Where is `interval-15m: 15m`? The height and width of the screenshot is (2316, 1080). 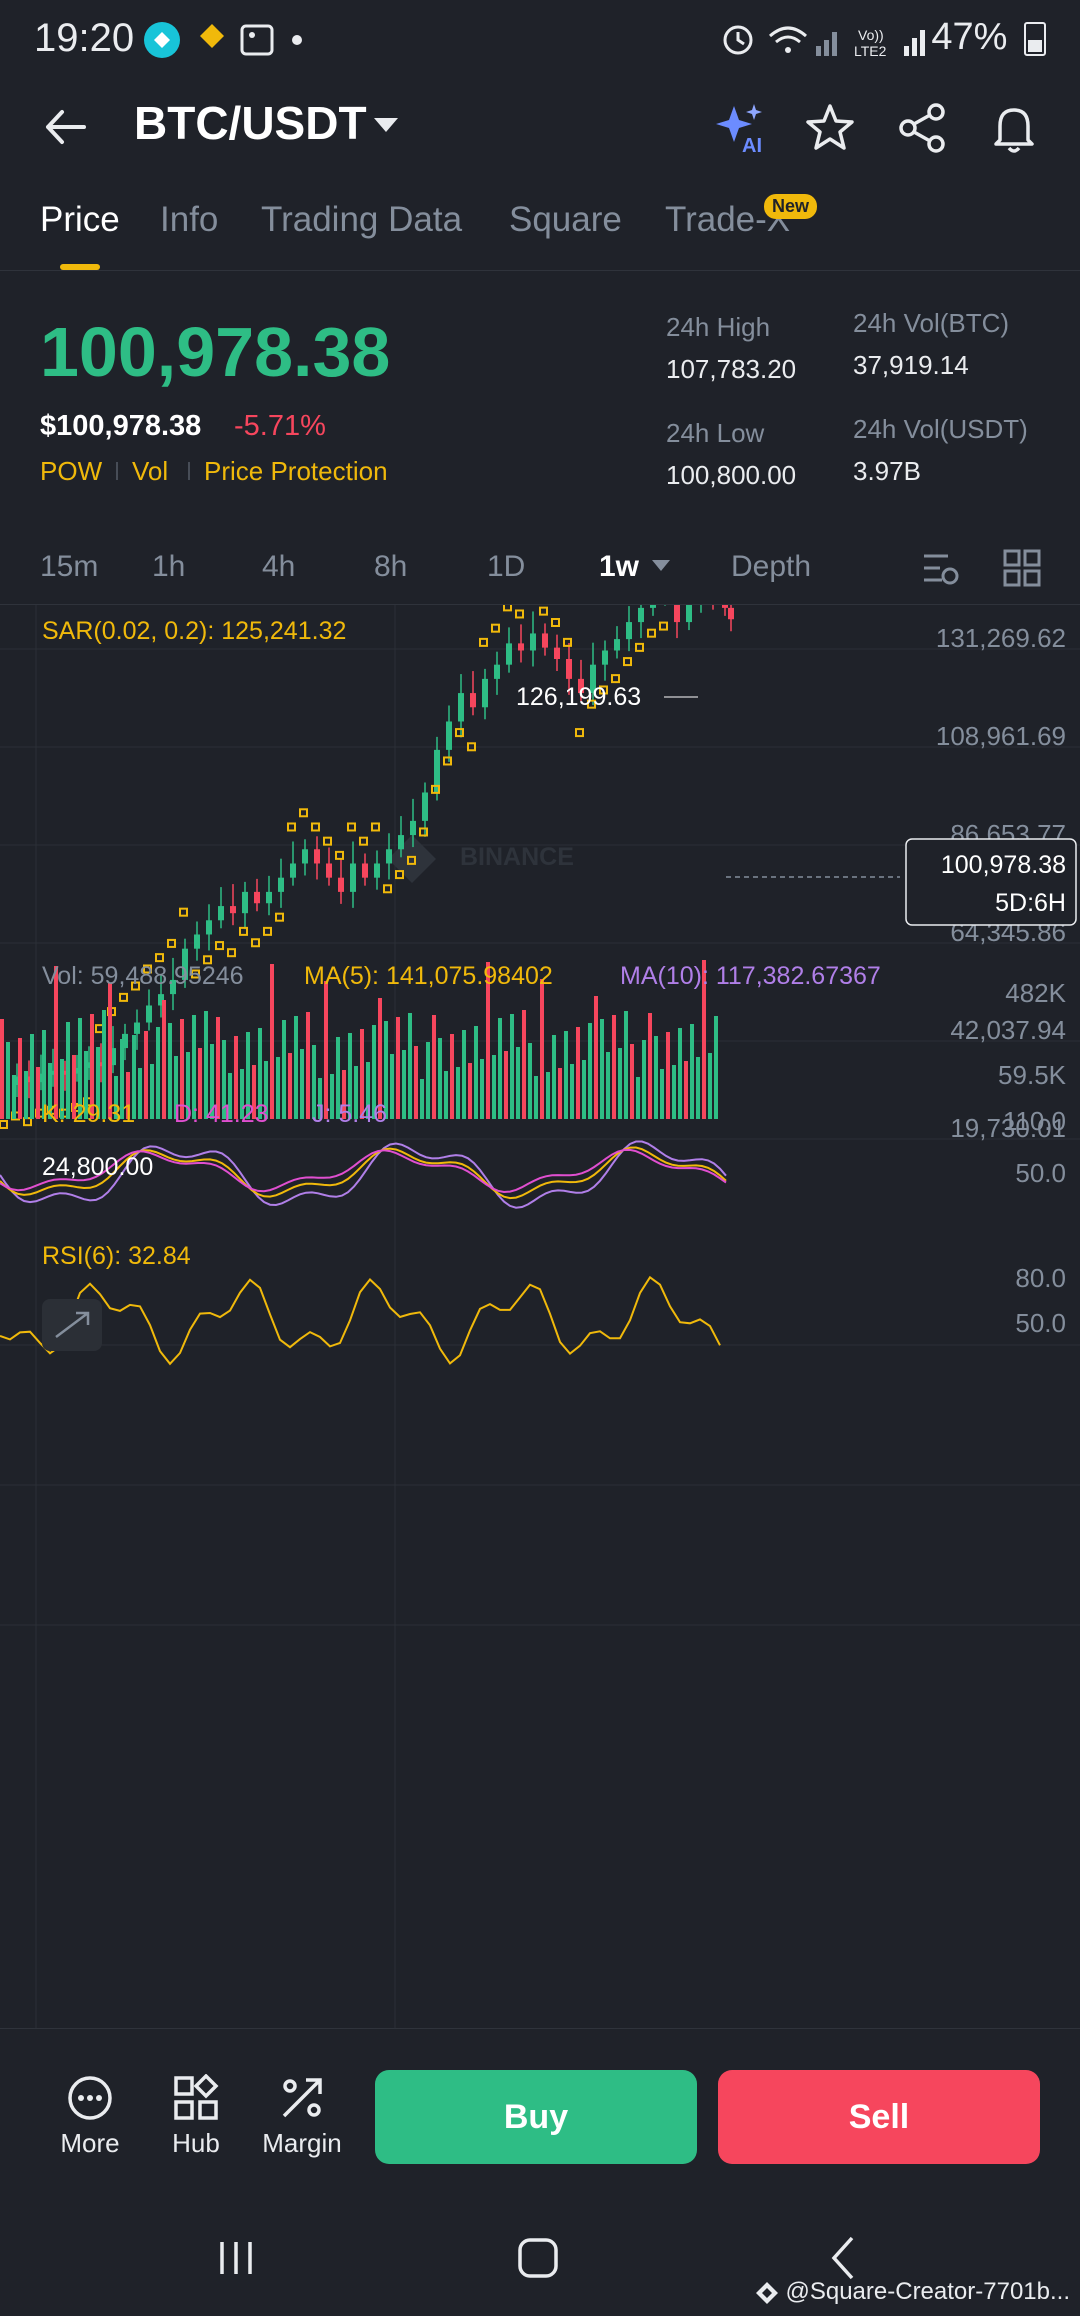 interval-15m: 15m is located at coordinates (69, 566).